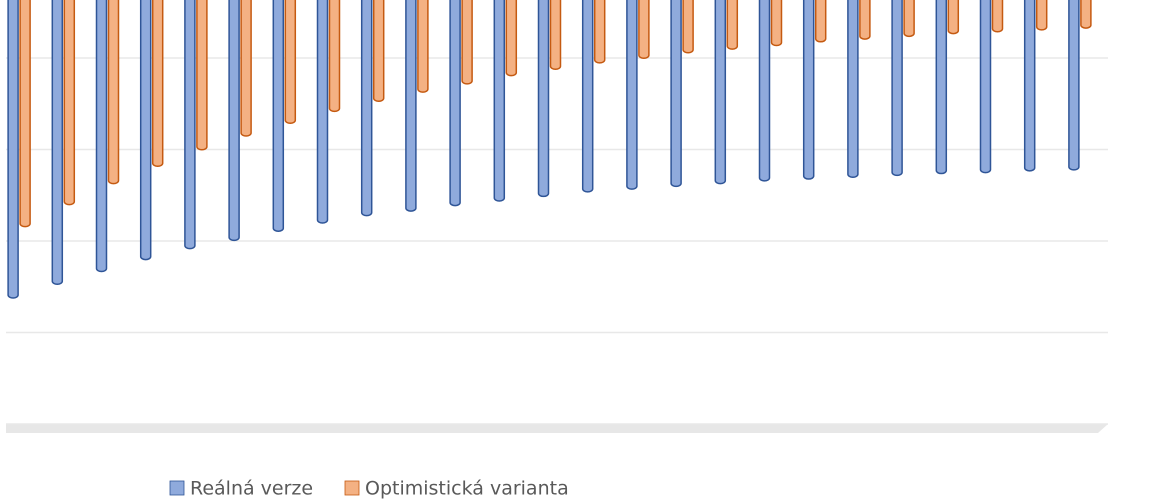  Describe the element at coordinates (557, 428) in the screenshot. I see `floor` at that location.